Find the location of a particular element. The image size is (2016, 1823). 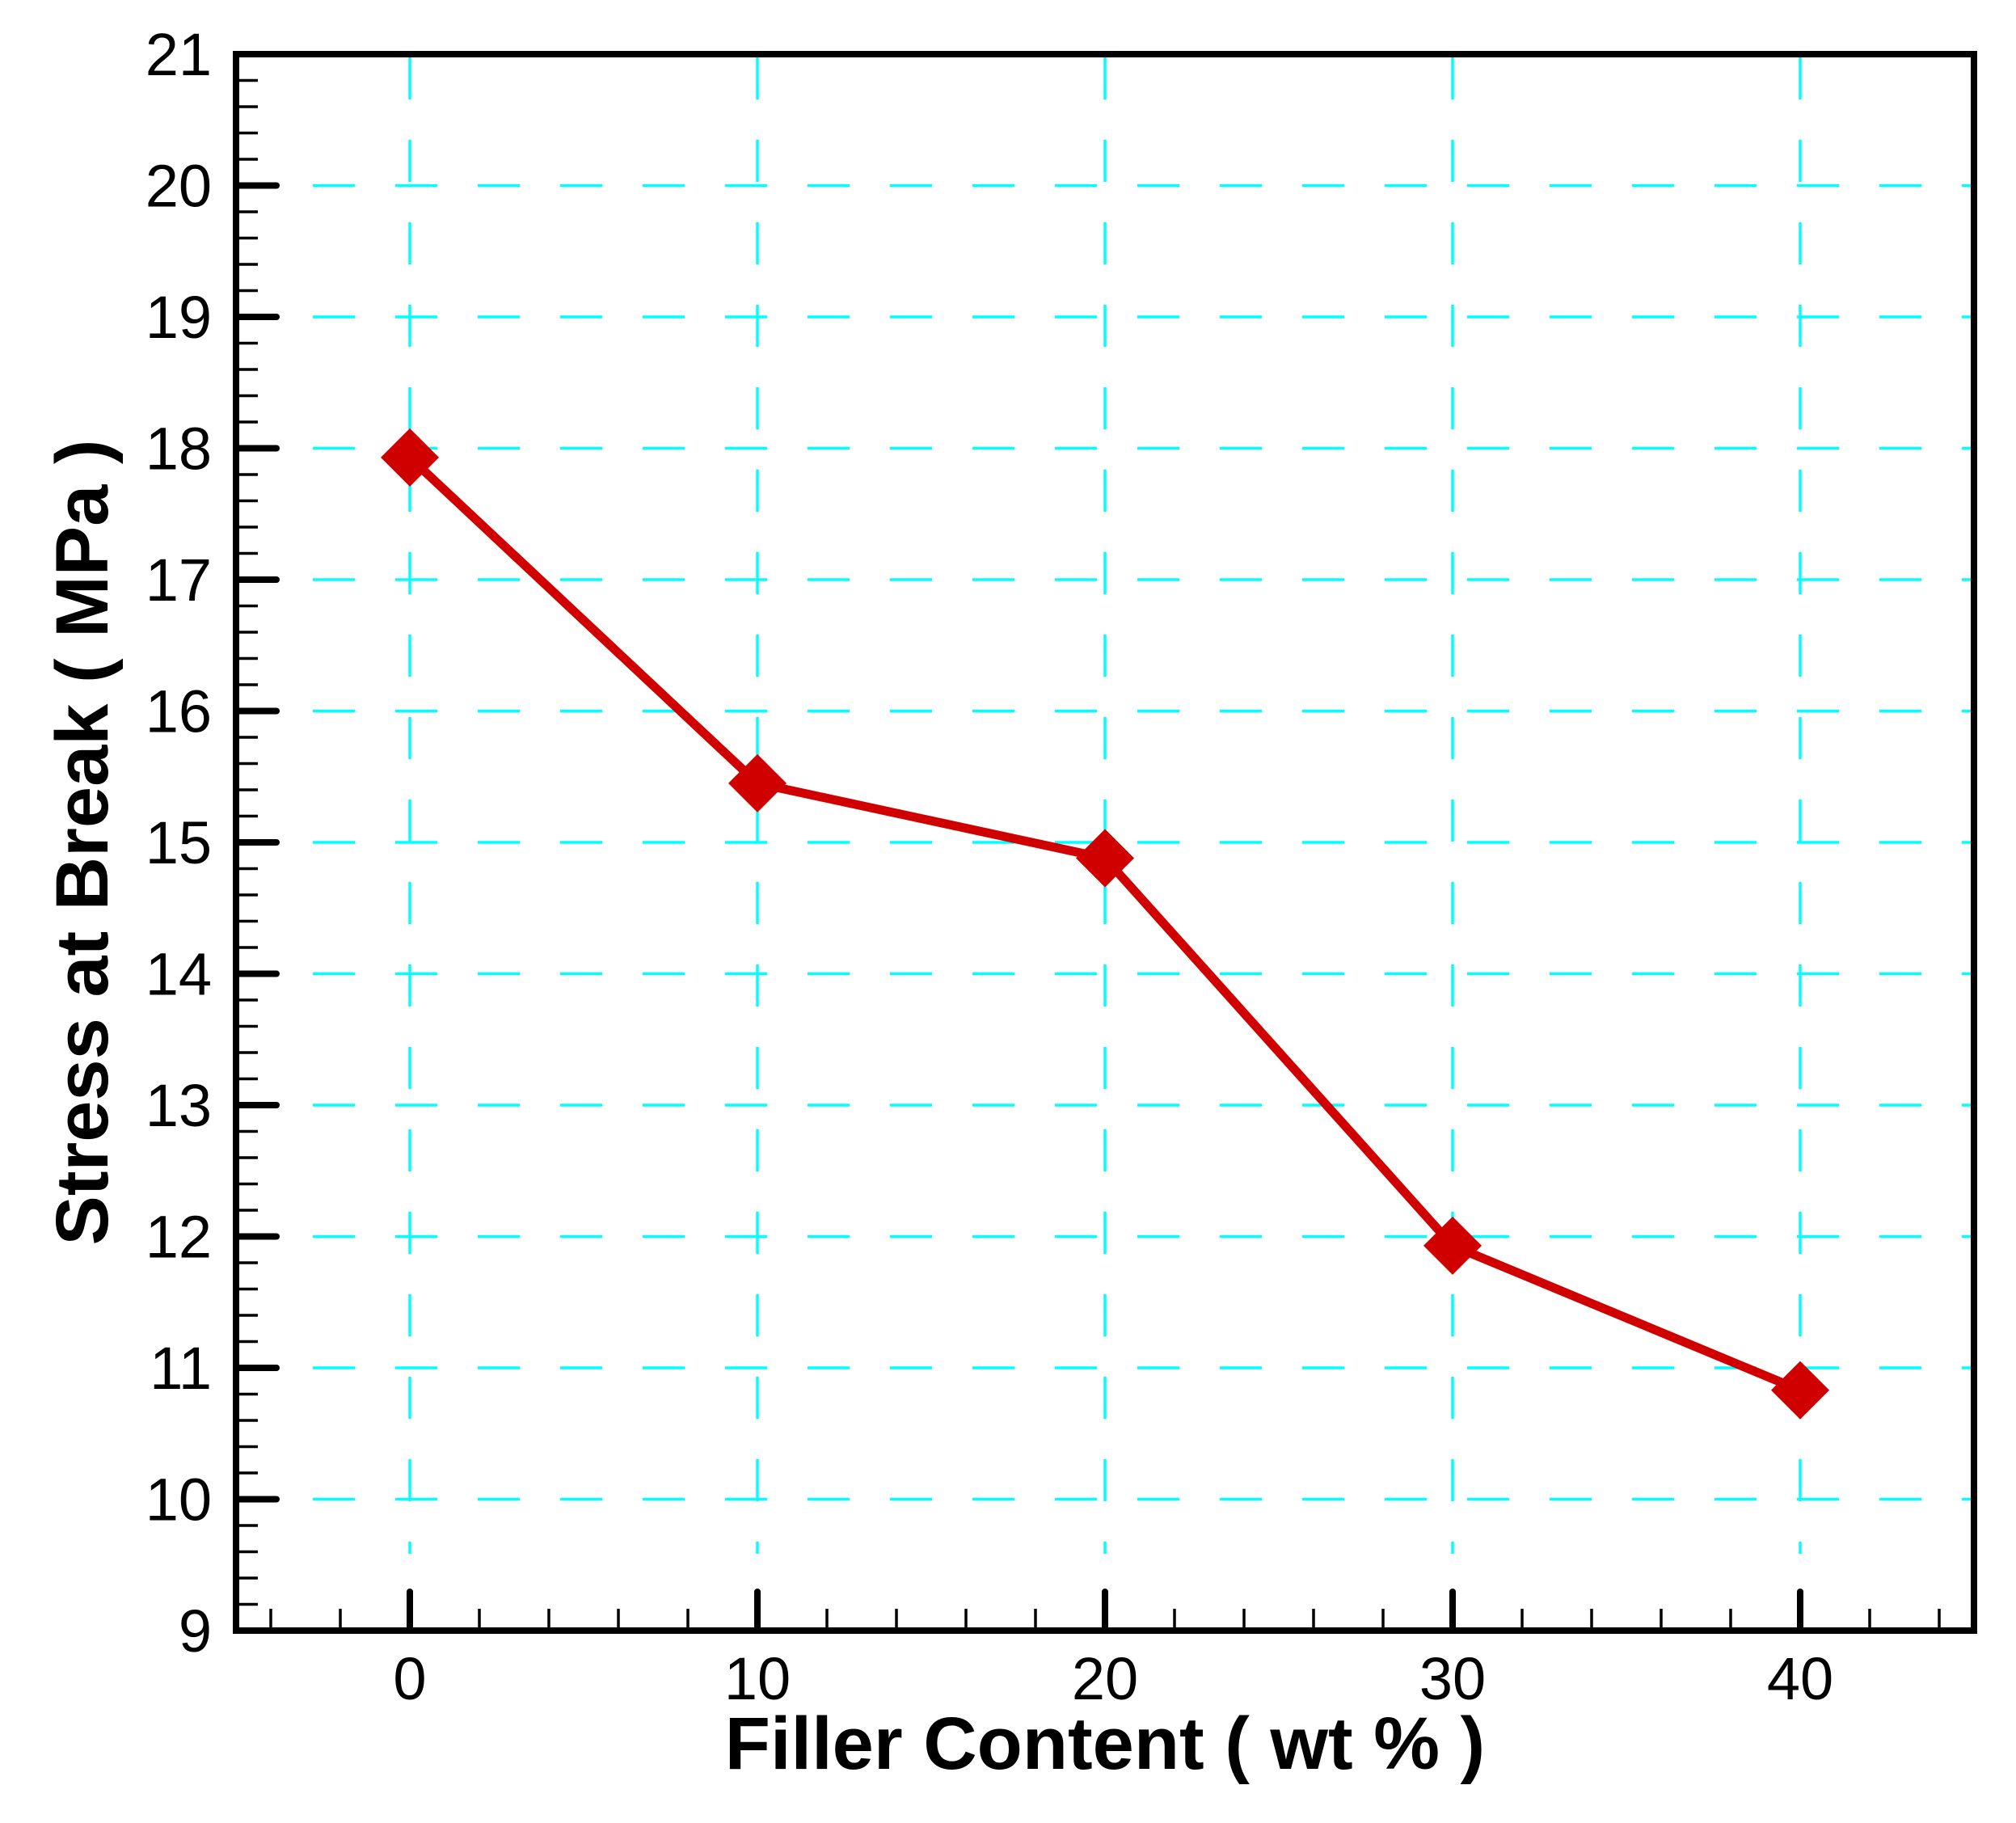

y-tick-label: 19 is located at coordinates (179, 317).